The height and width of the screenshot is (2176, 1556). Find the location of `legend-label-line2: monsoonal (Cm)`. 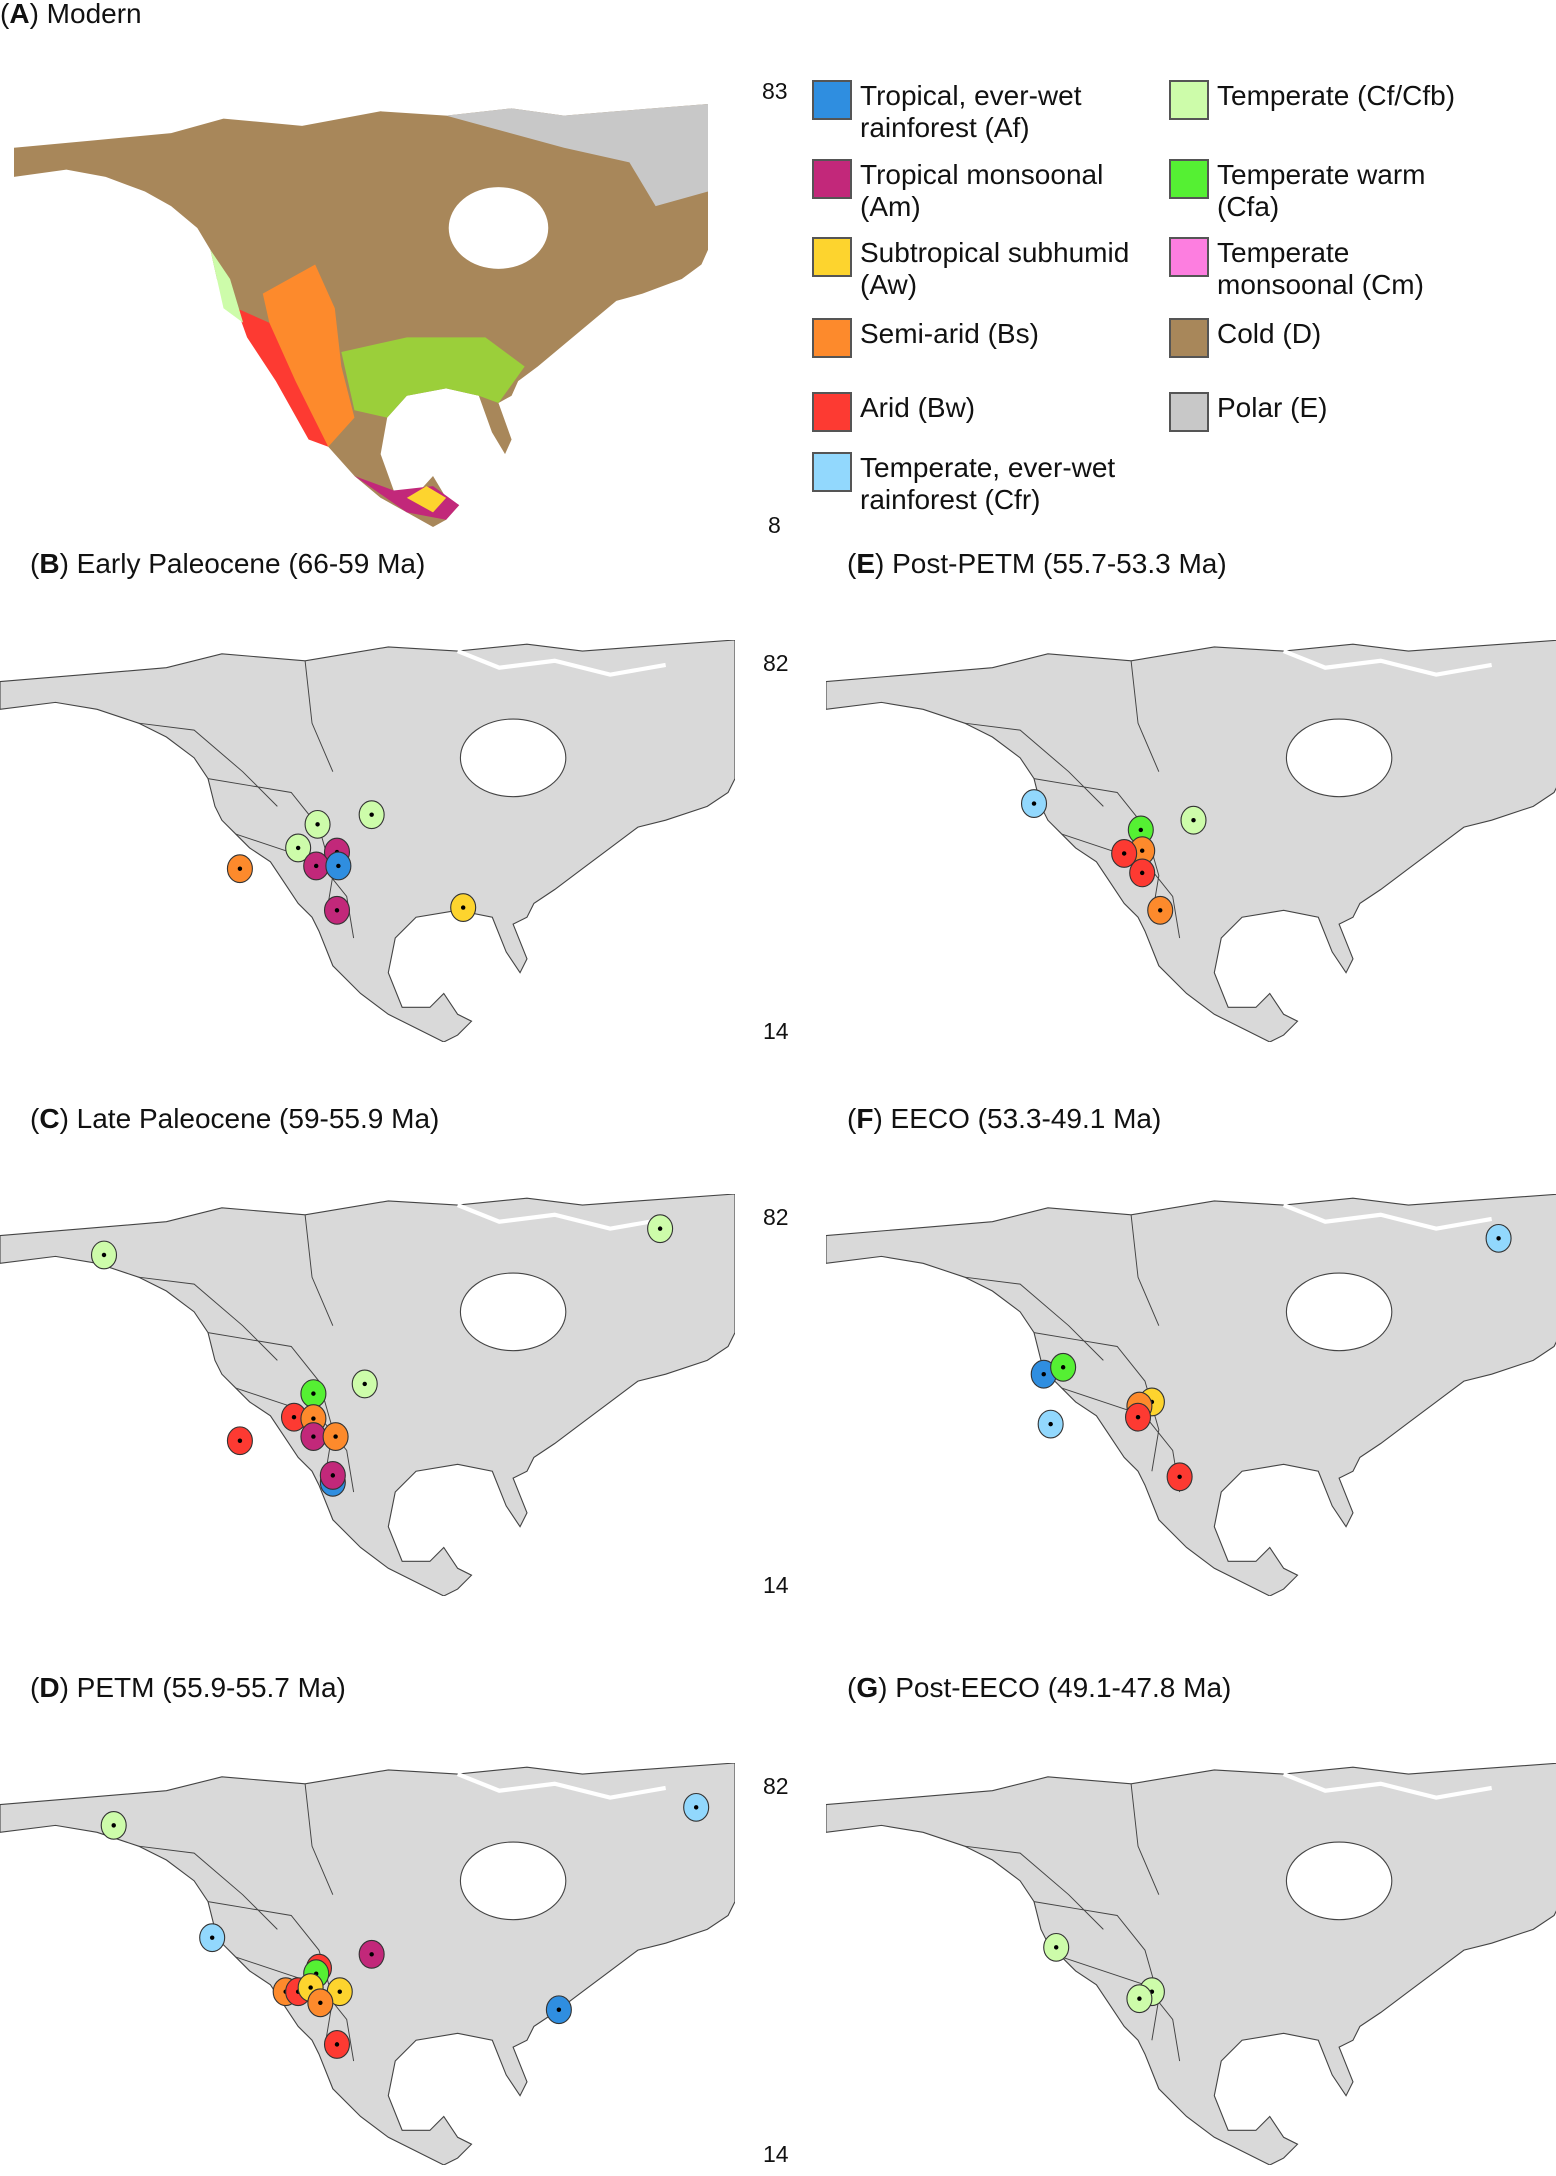

legend-label-line2: monsoonal (Cm) is located at coordinates (1320, 284).